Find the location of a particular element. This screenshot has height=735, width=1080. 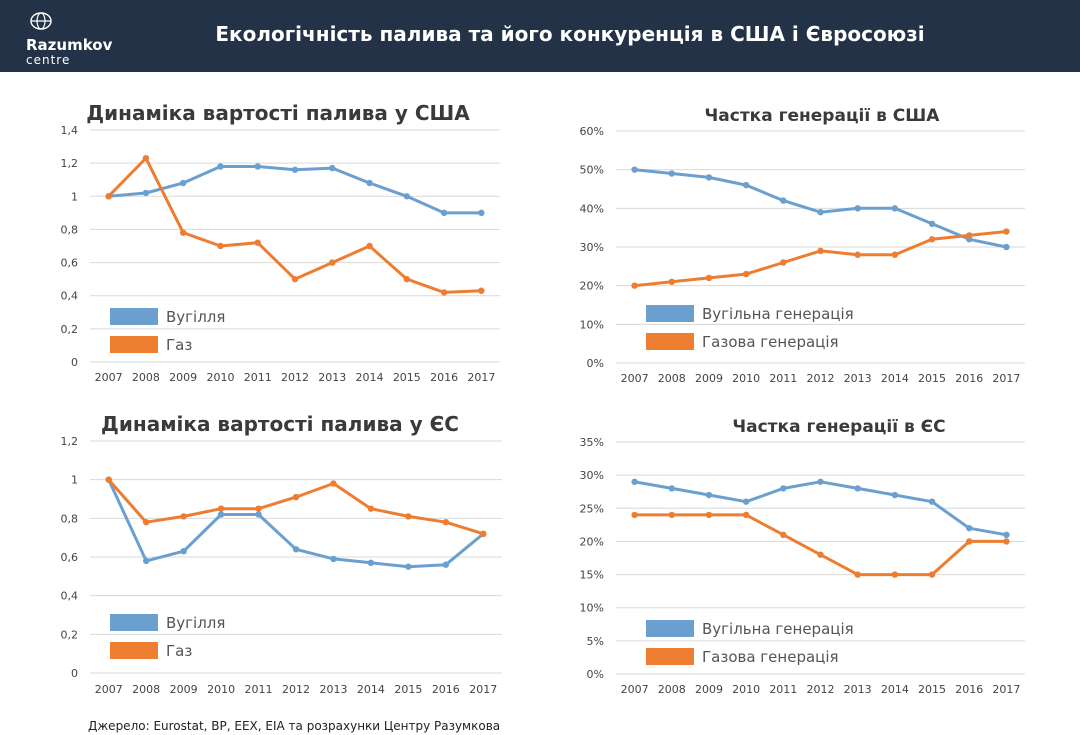

chart4-ytick-label: 35% is located at coordinates (592, 442).